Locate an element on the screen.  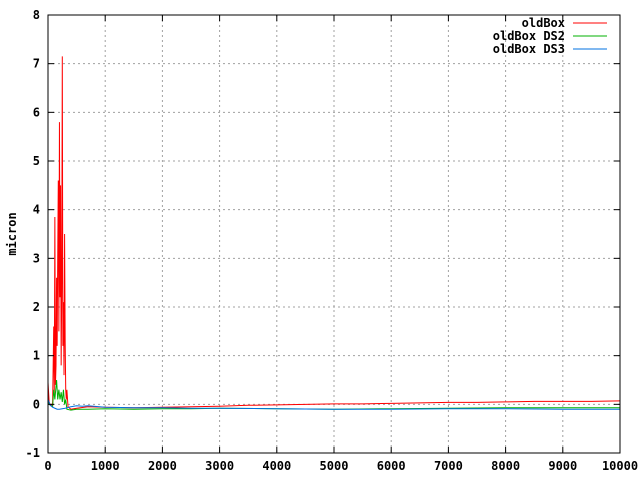
y-tick-label: 5 is located at coordinates (36, 161).